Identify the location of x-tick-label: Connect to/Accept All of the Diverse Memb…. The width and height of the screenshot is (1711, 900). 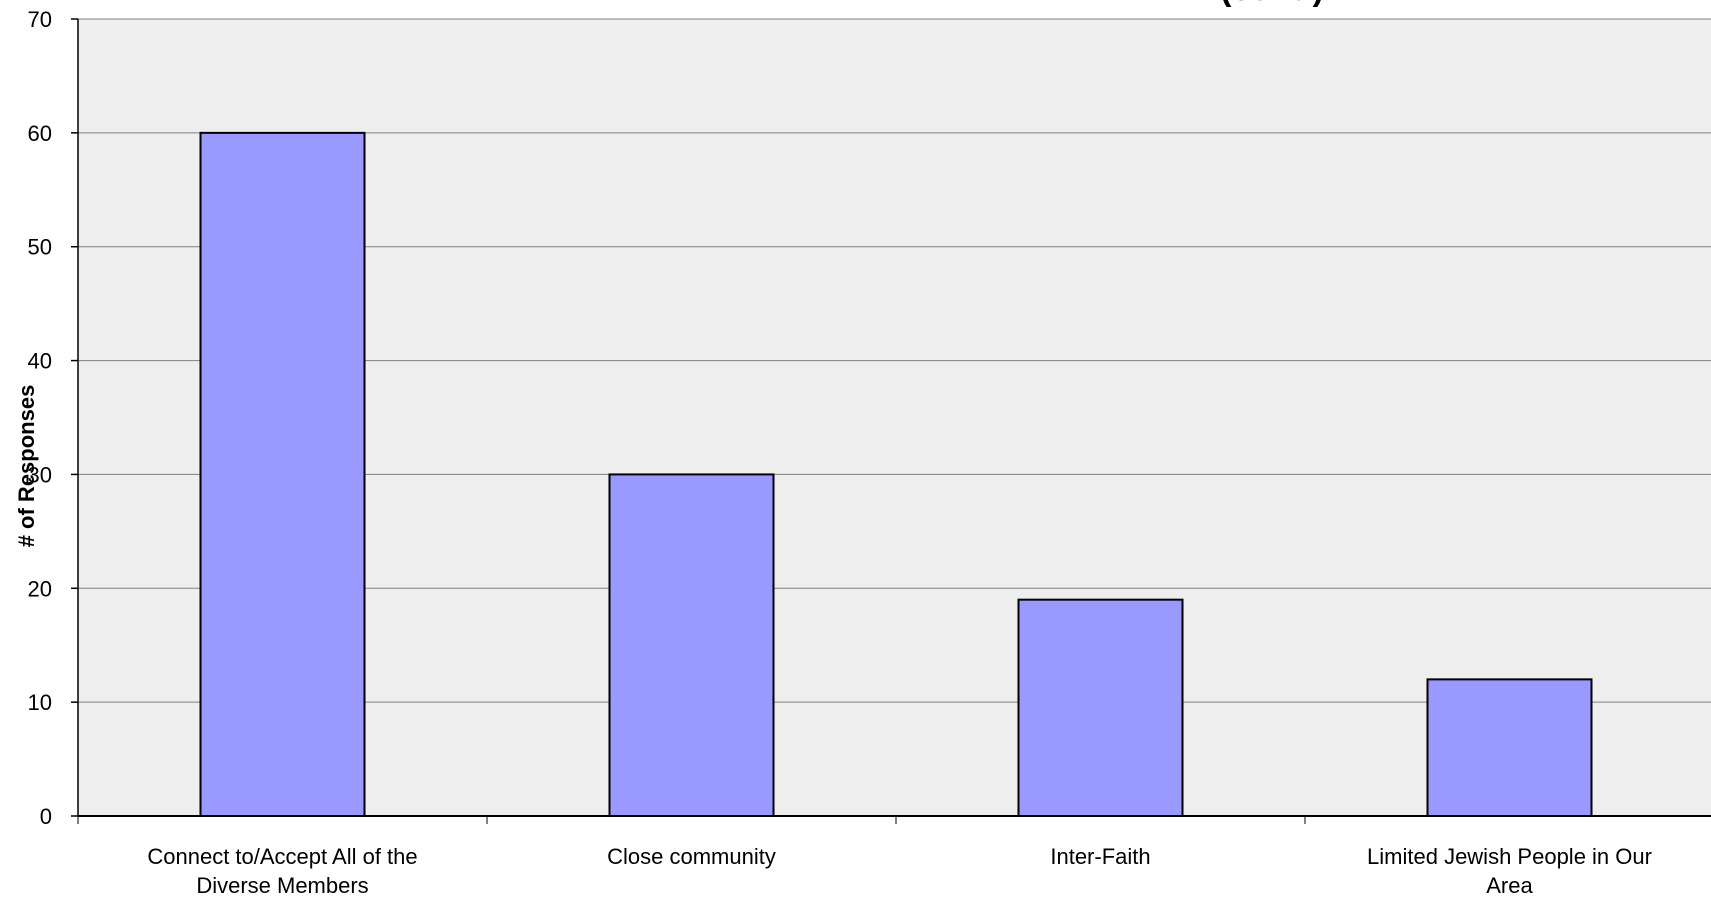
(282, 871).